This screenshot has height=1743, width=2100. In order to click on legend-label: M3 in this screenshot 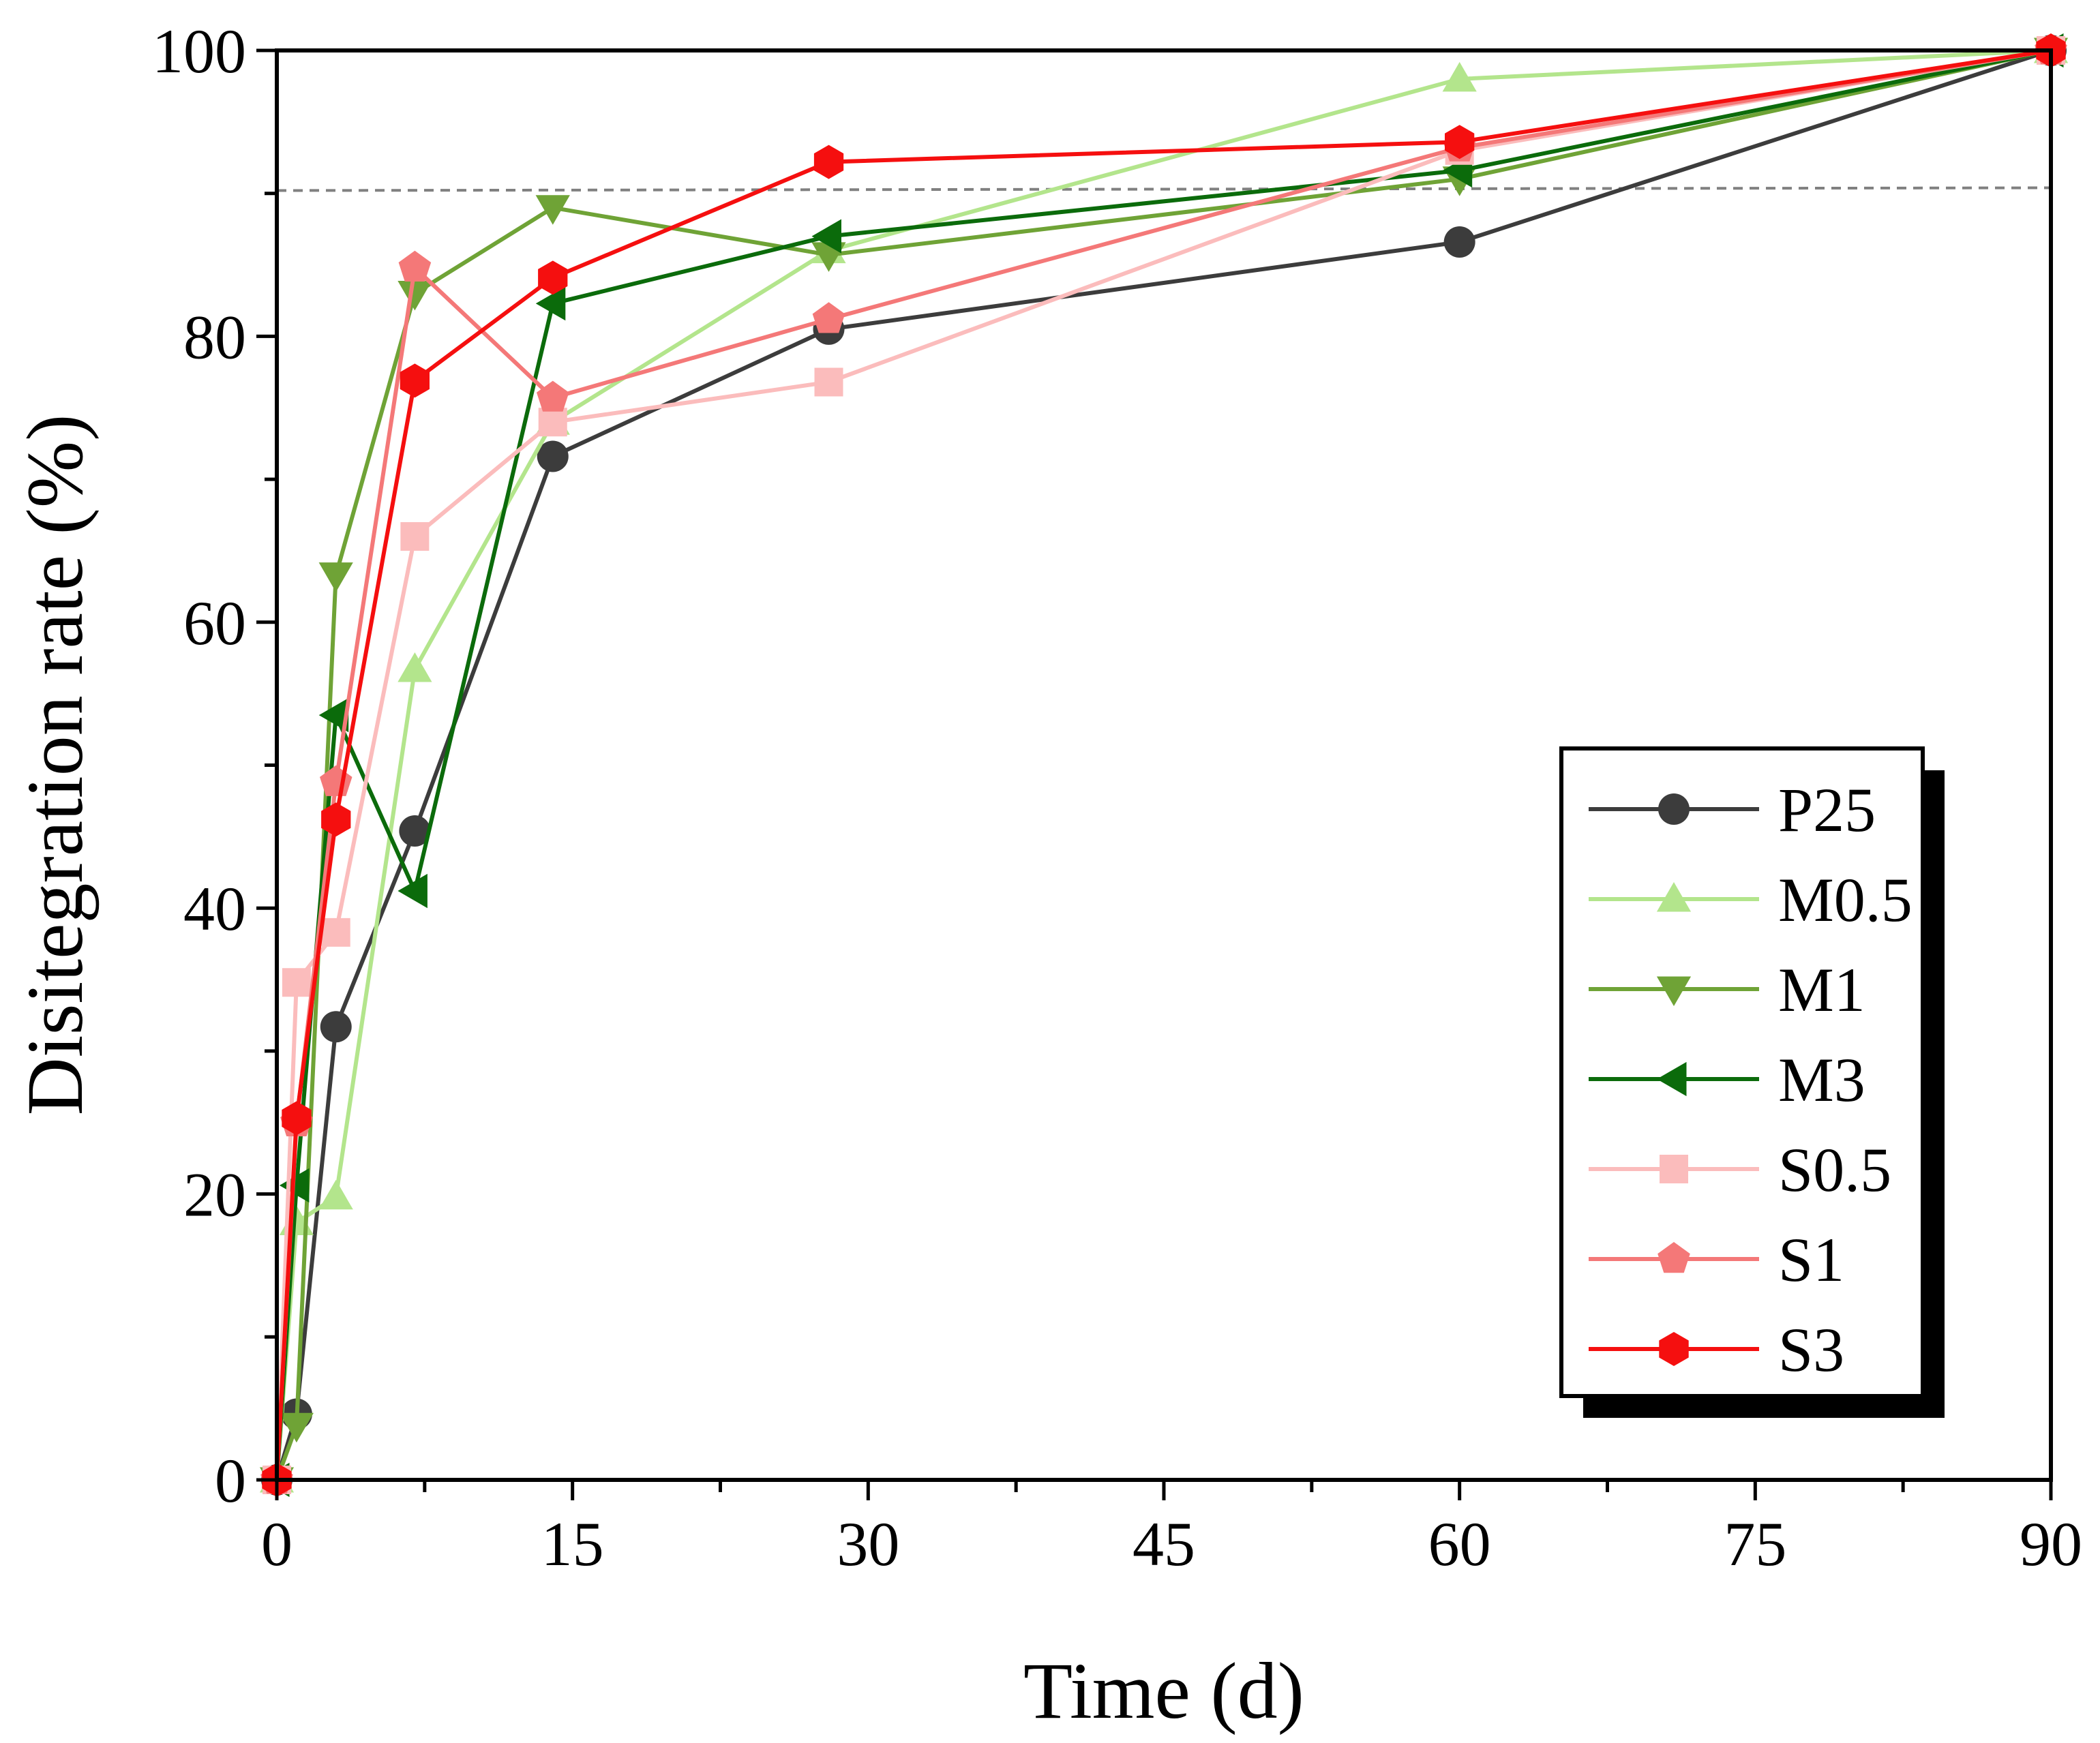, I will do `click(1821, 1080)`.